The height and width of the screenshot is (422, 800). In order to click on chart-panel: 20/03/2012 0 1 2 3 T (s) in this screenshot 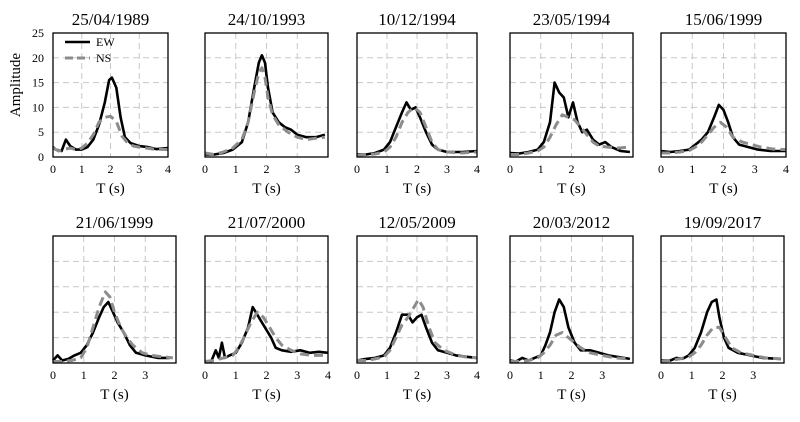, I will do `click(570, 308)`.